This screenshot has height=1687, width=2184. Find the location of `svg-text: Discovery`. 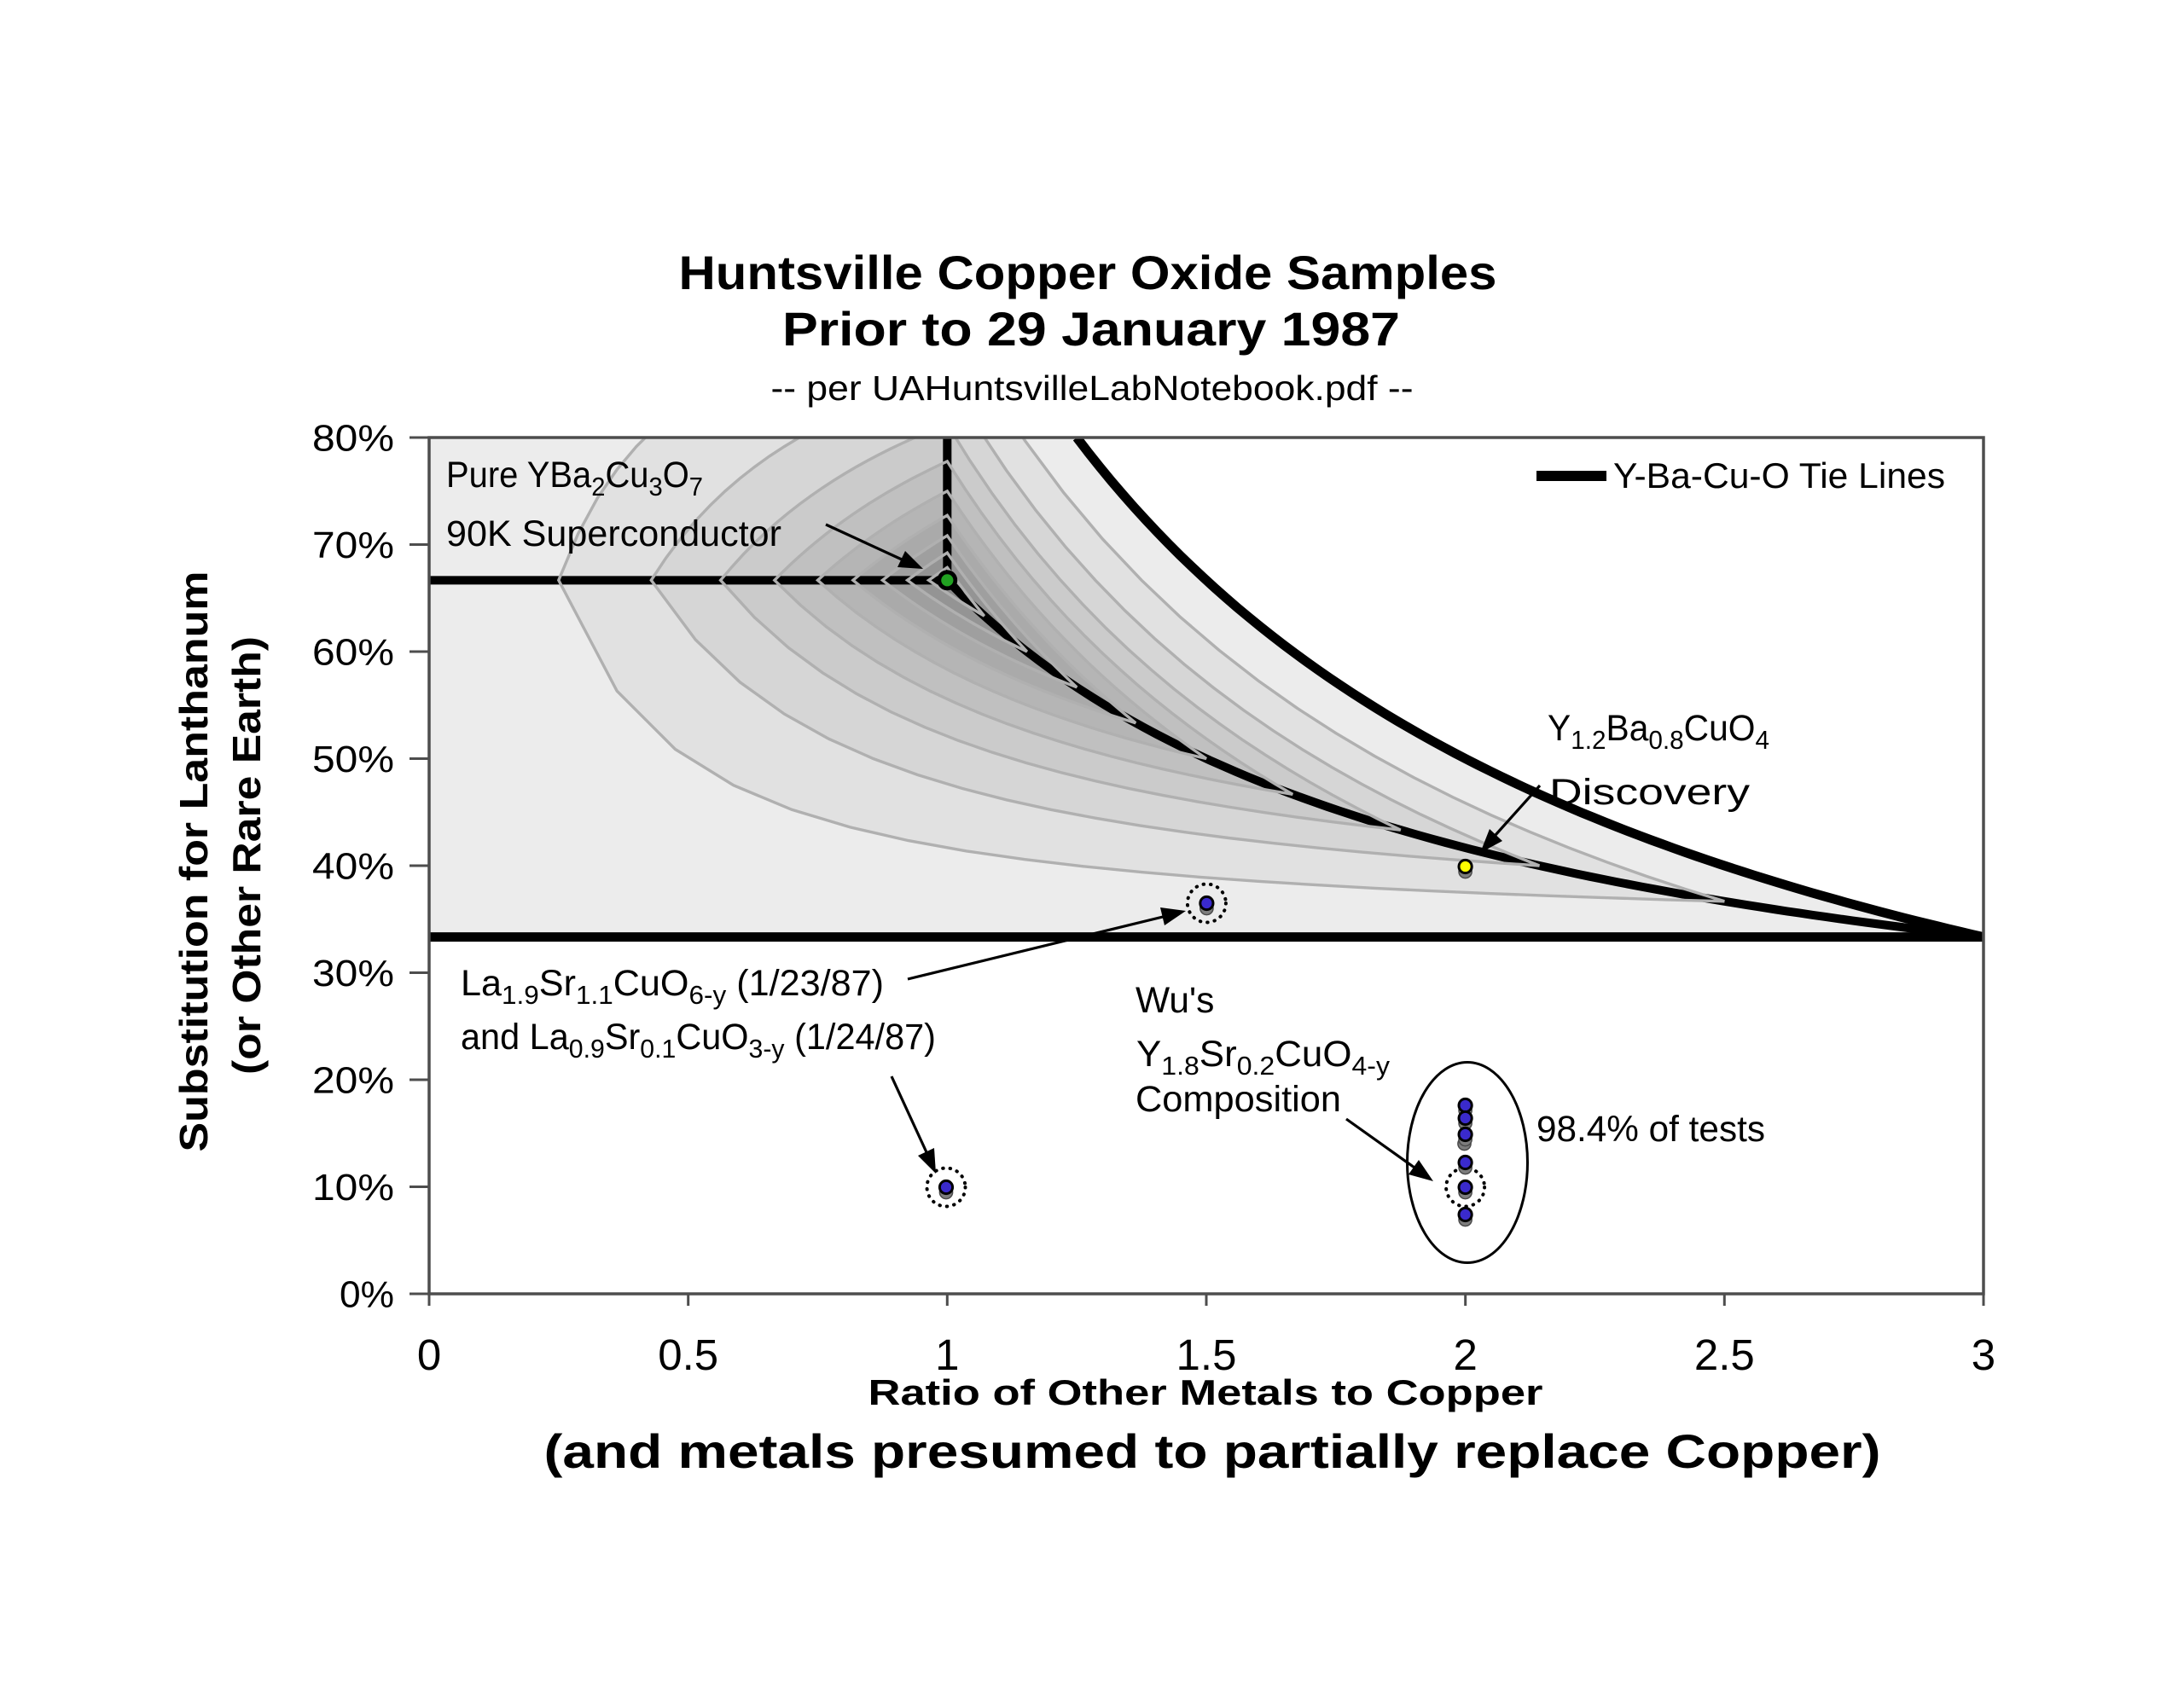

svg-text: Discovery is located at coordinates (1650, 793).